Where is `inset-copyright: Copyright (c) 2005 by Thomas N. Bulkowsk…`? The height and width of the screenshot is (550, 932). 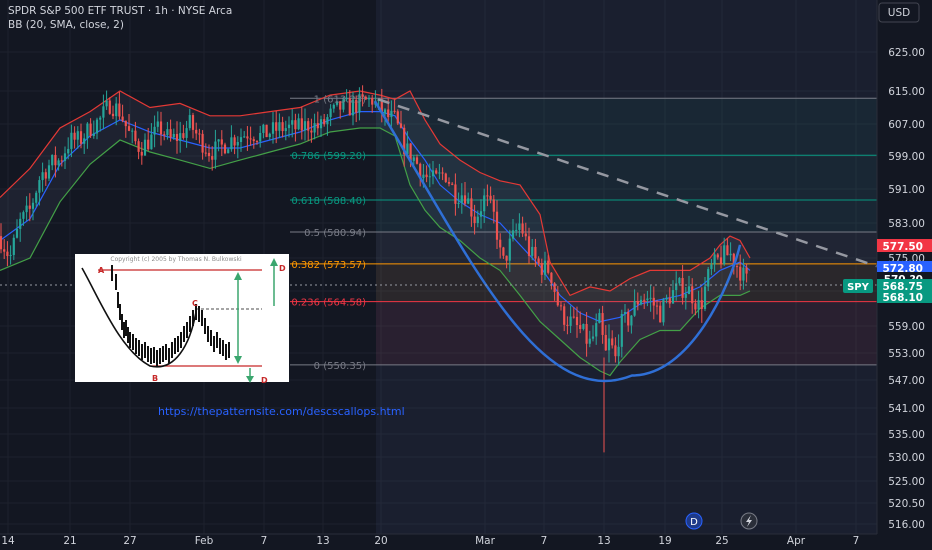
inset-copyright: Copyright (c) 2005 by Thomas N. Bulkowsk… is located at coordinates (176, 259).